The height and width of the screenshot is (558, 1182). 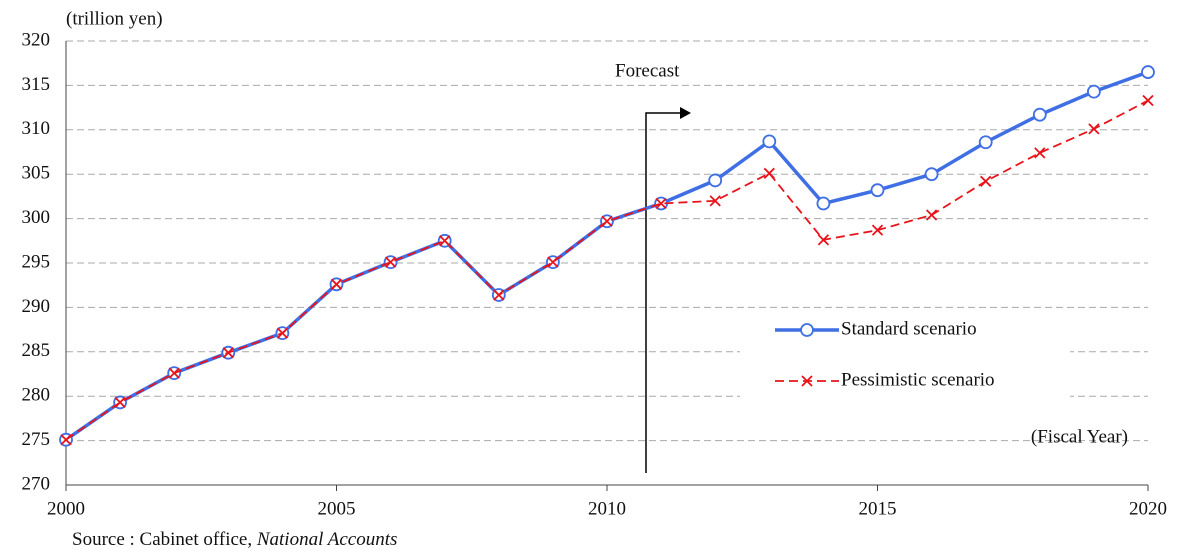 What do you see at coordinates (36, 173) in the screenshot?
I see `y-tick-label: 305` at bounding box center [36, 173].